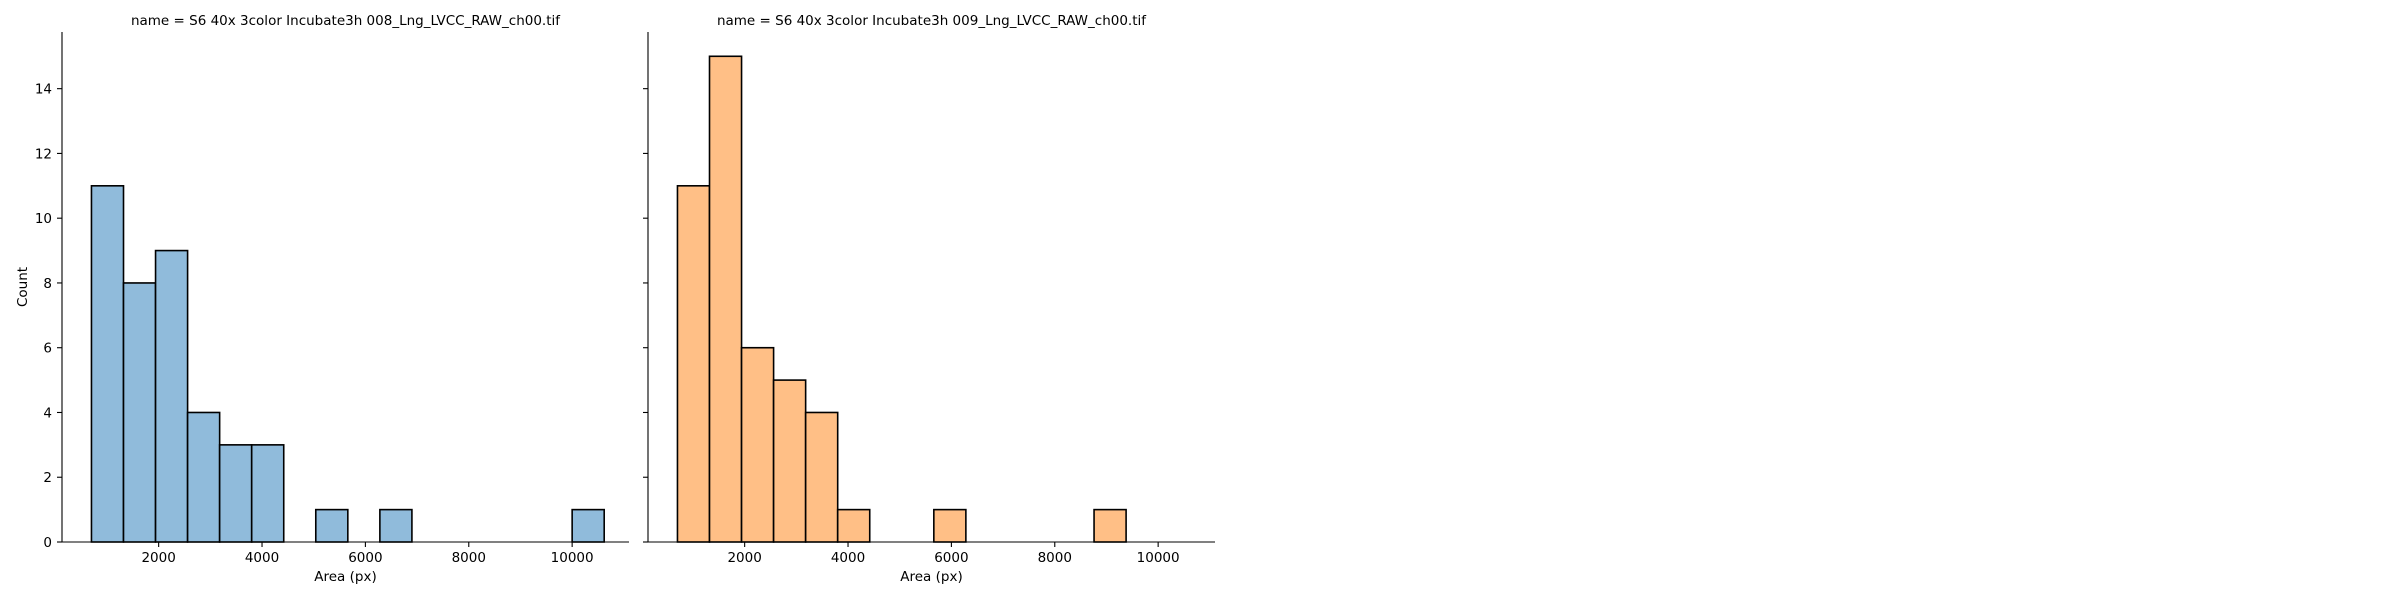  I want to click on y-tick-label: 8, so click(47, 284).